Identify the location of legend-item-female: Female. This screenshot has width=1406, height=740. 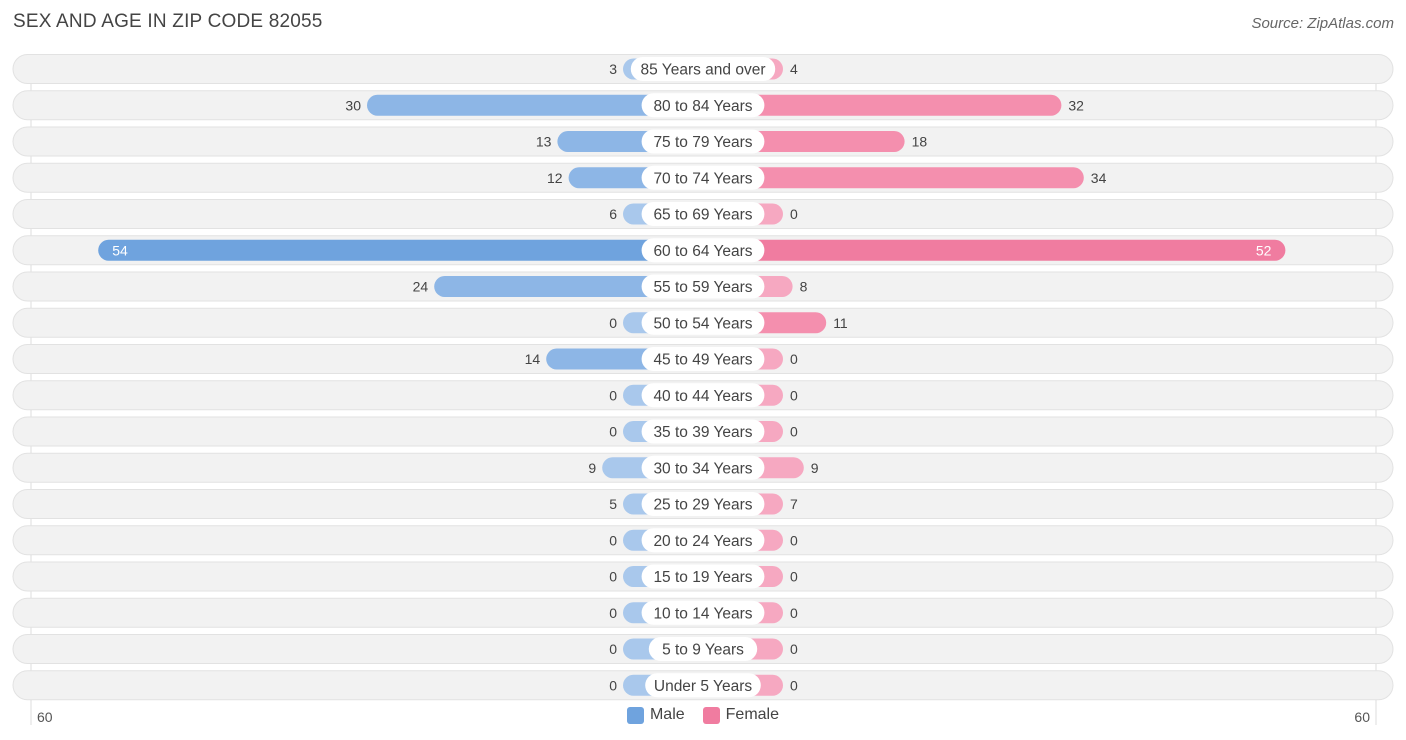
(741, 715).